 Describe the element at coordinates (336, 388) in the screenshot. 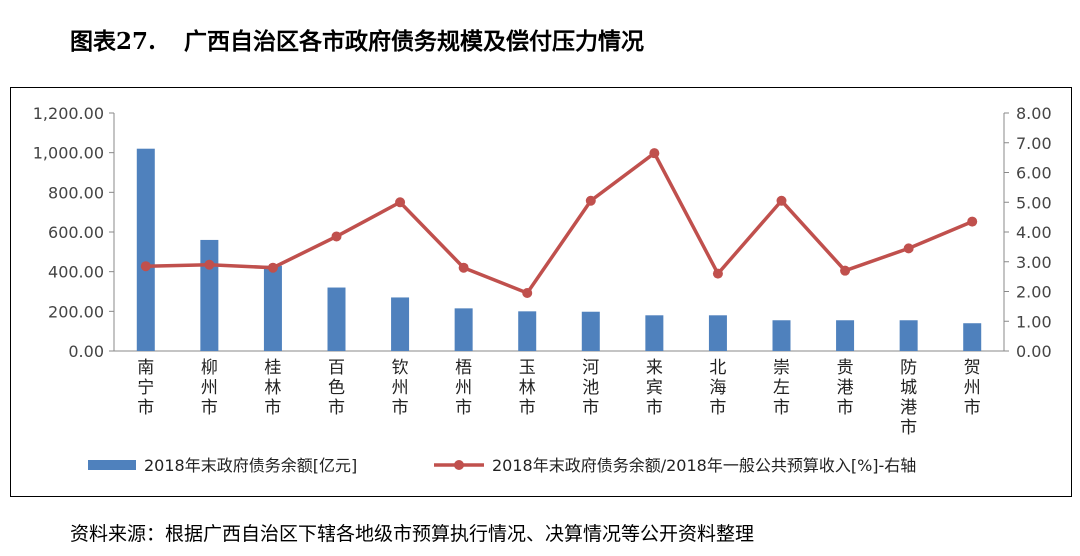

I see `category-label: 百色市` at that location.